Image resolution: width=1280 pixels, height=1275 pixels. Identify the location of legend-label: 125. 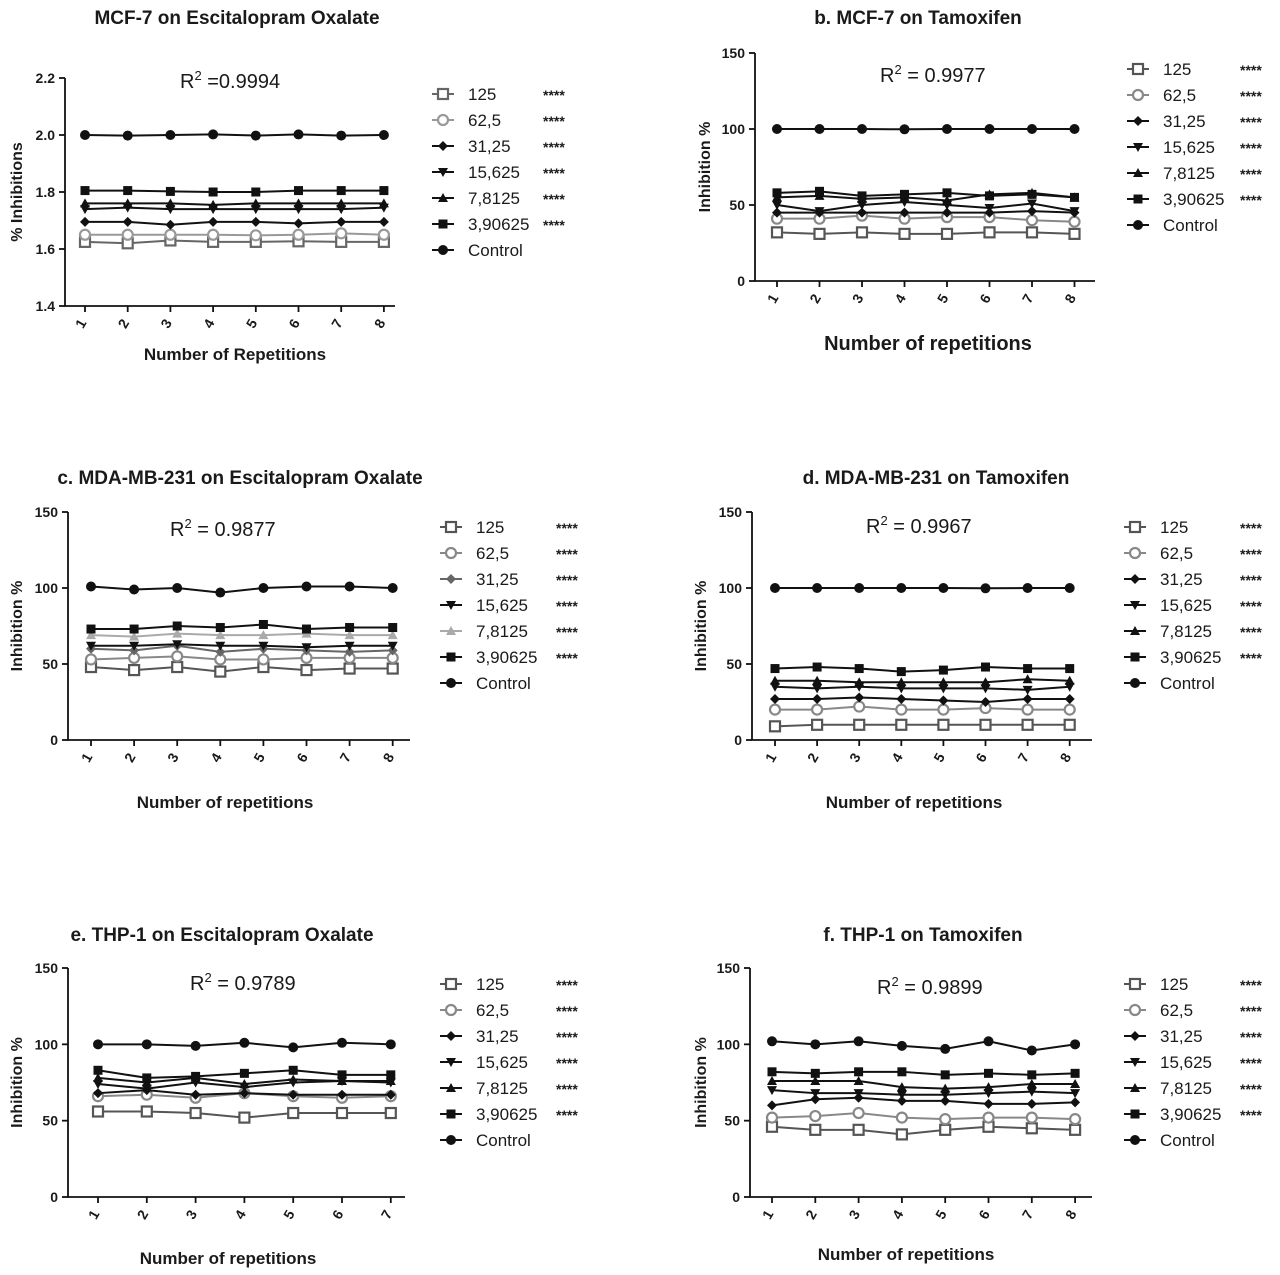
(1174, 984).